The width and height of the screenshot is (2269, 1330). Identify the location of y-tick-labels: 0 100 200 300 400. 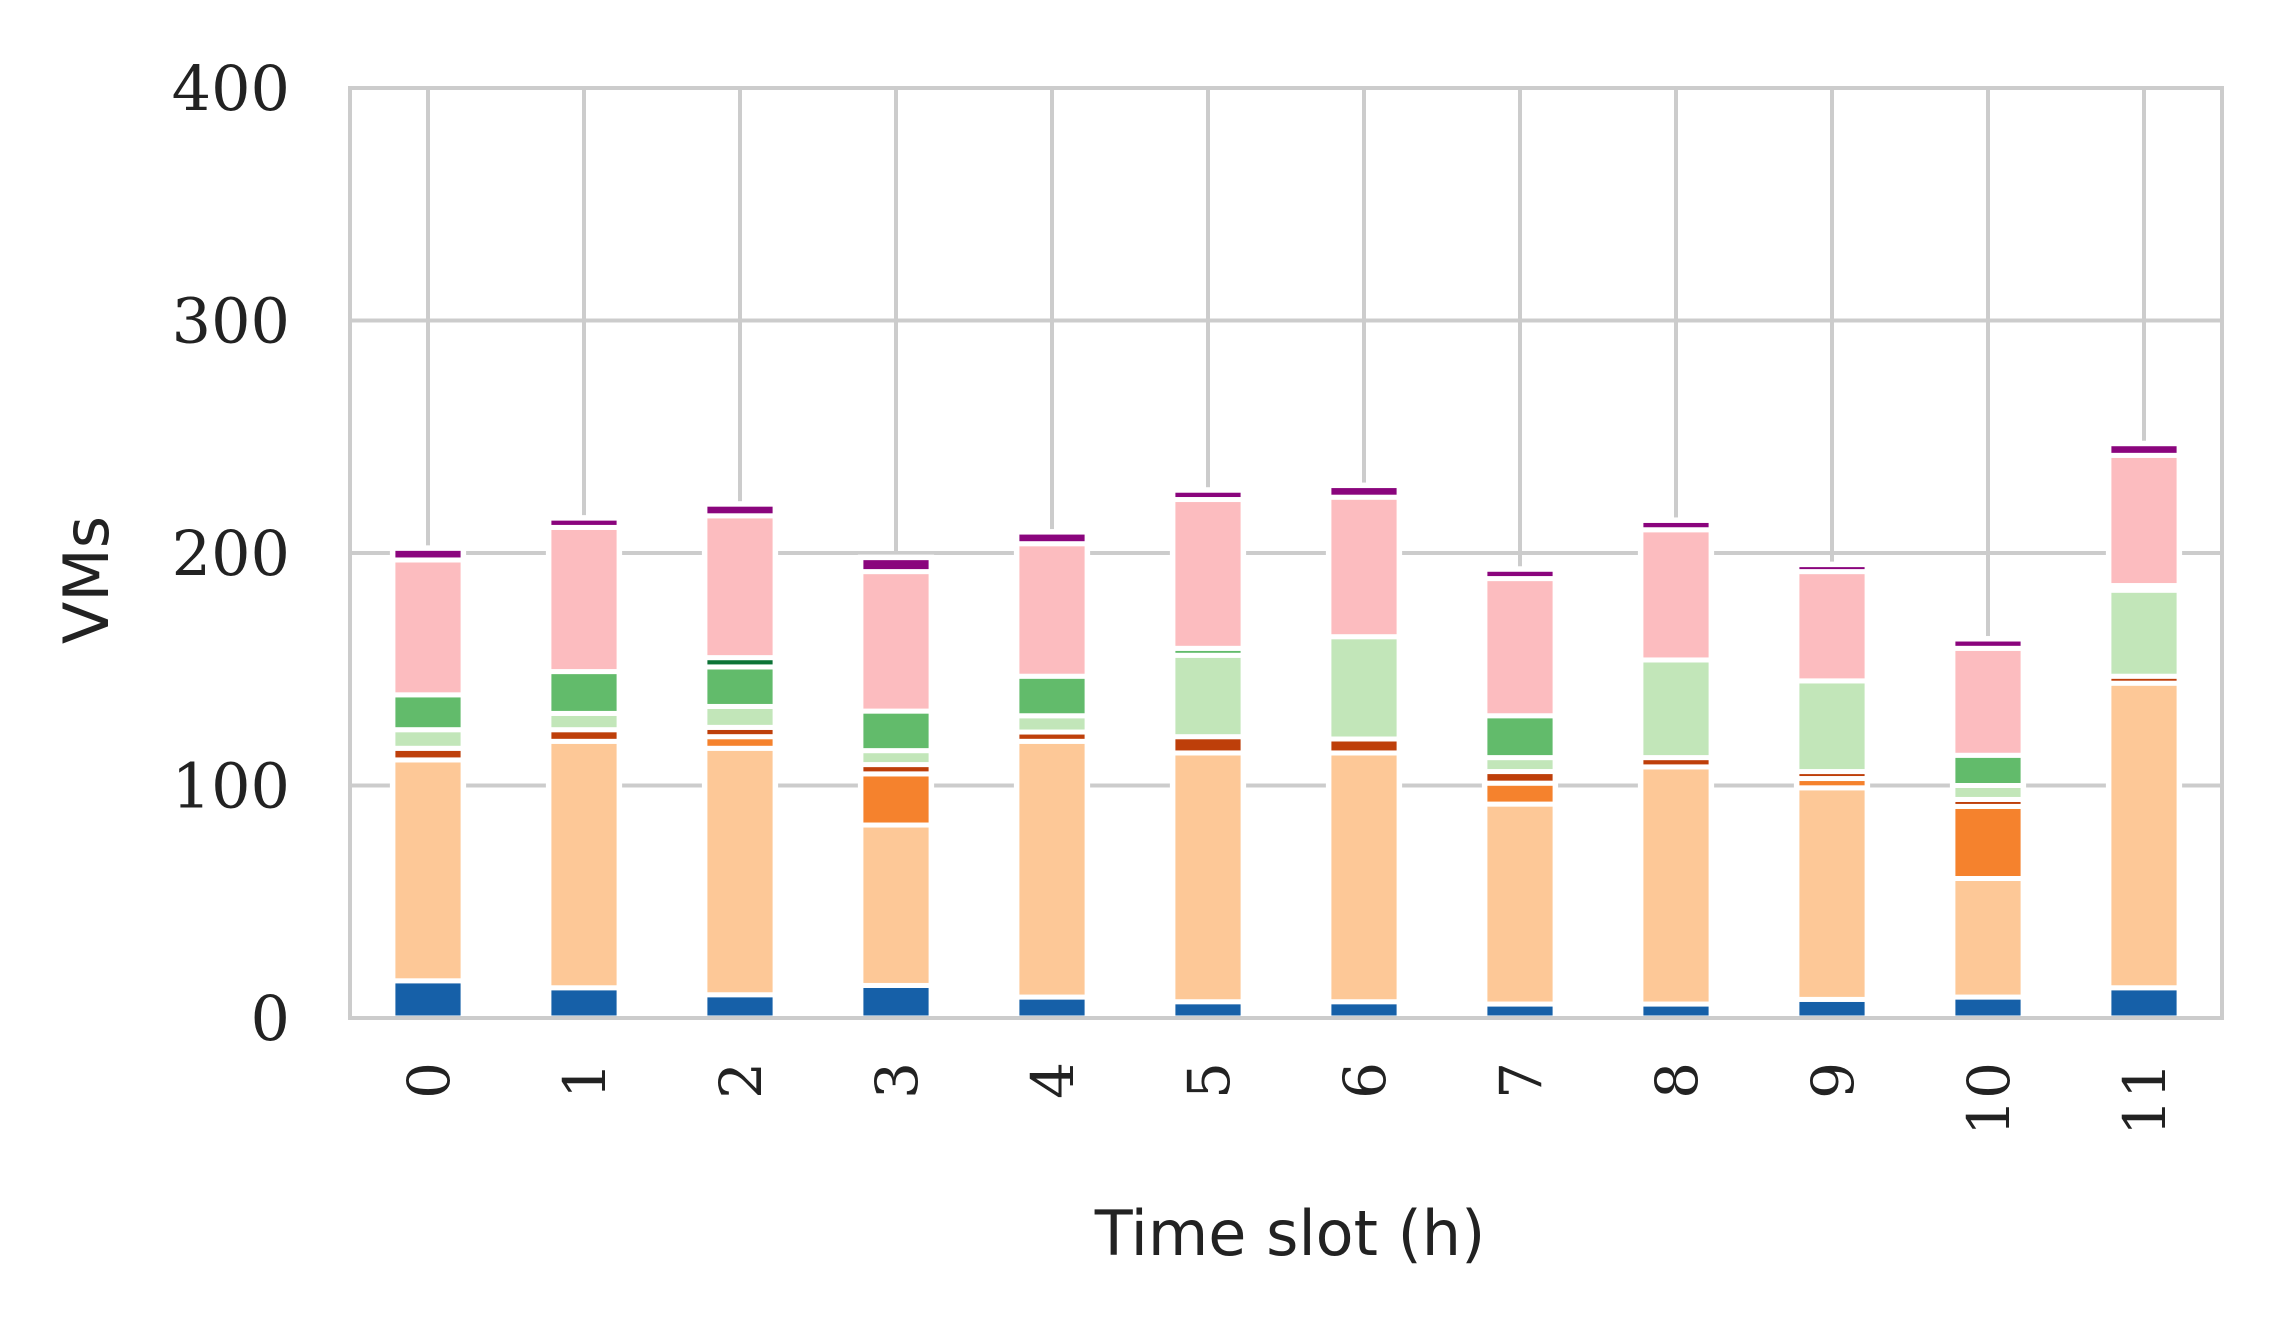
(231, 553).